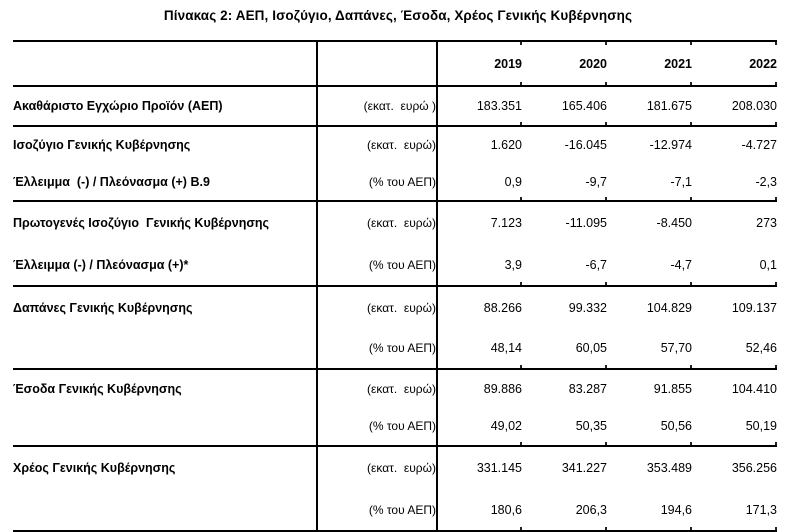 This screenshot has height=532, width=796. I want to click on value-cell: 206,3, so click(564, 510).